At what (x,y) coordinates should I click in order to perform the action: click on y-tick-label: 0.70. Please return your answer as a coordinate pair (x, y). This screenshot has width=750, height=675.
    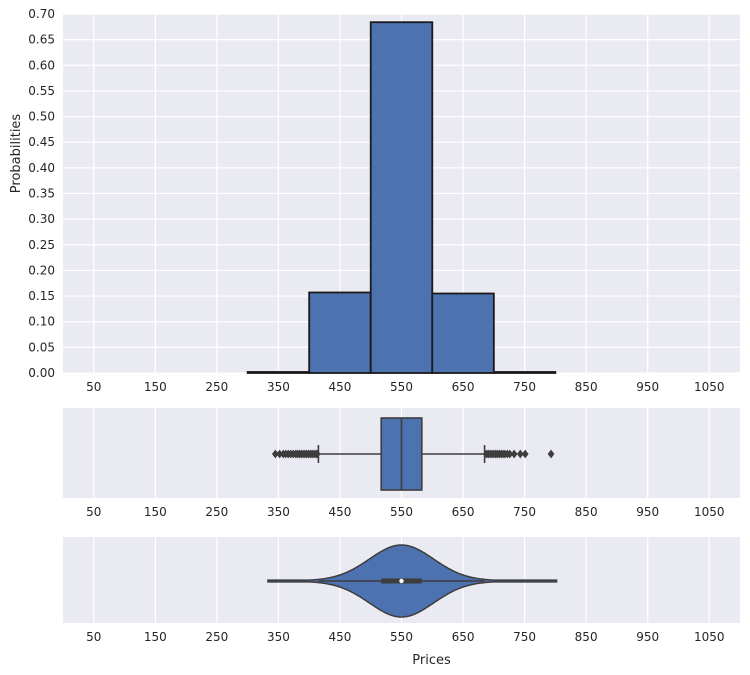
    Looking at the image, I should click on (41, 14).